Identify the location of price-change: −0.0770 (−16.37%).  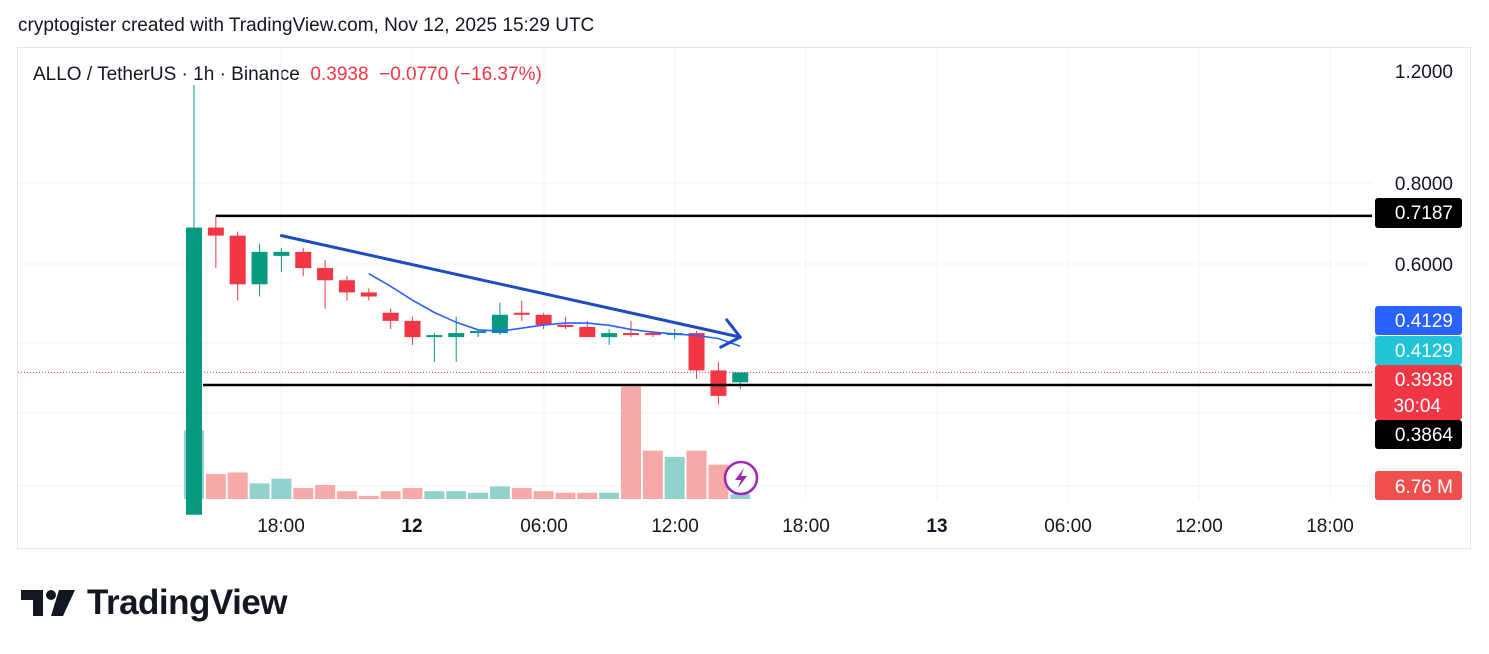
(460, 74).